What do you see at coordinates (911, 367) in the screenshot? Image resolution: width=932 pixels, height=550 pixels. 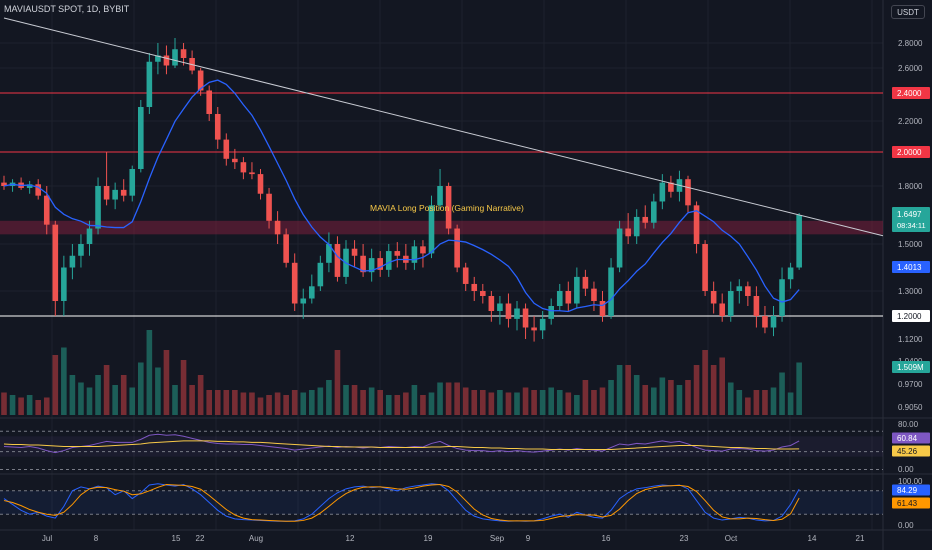 I see `volume-value-badge` at bounding box center [911, 367].